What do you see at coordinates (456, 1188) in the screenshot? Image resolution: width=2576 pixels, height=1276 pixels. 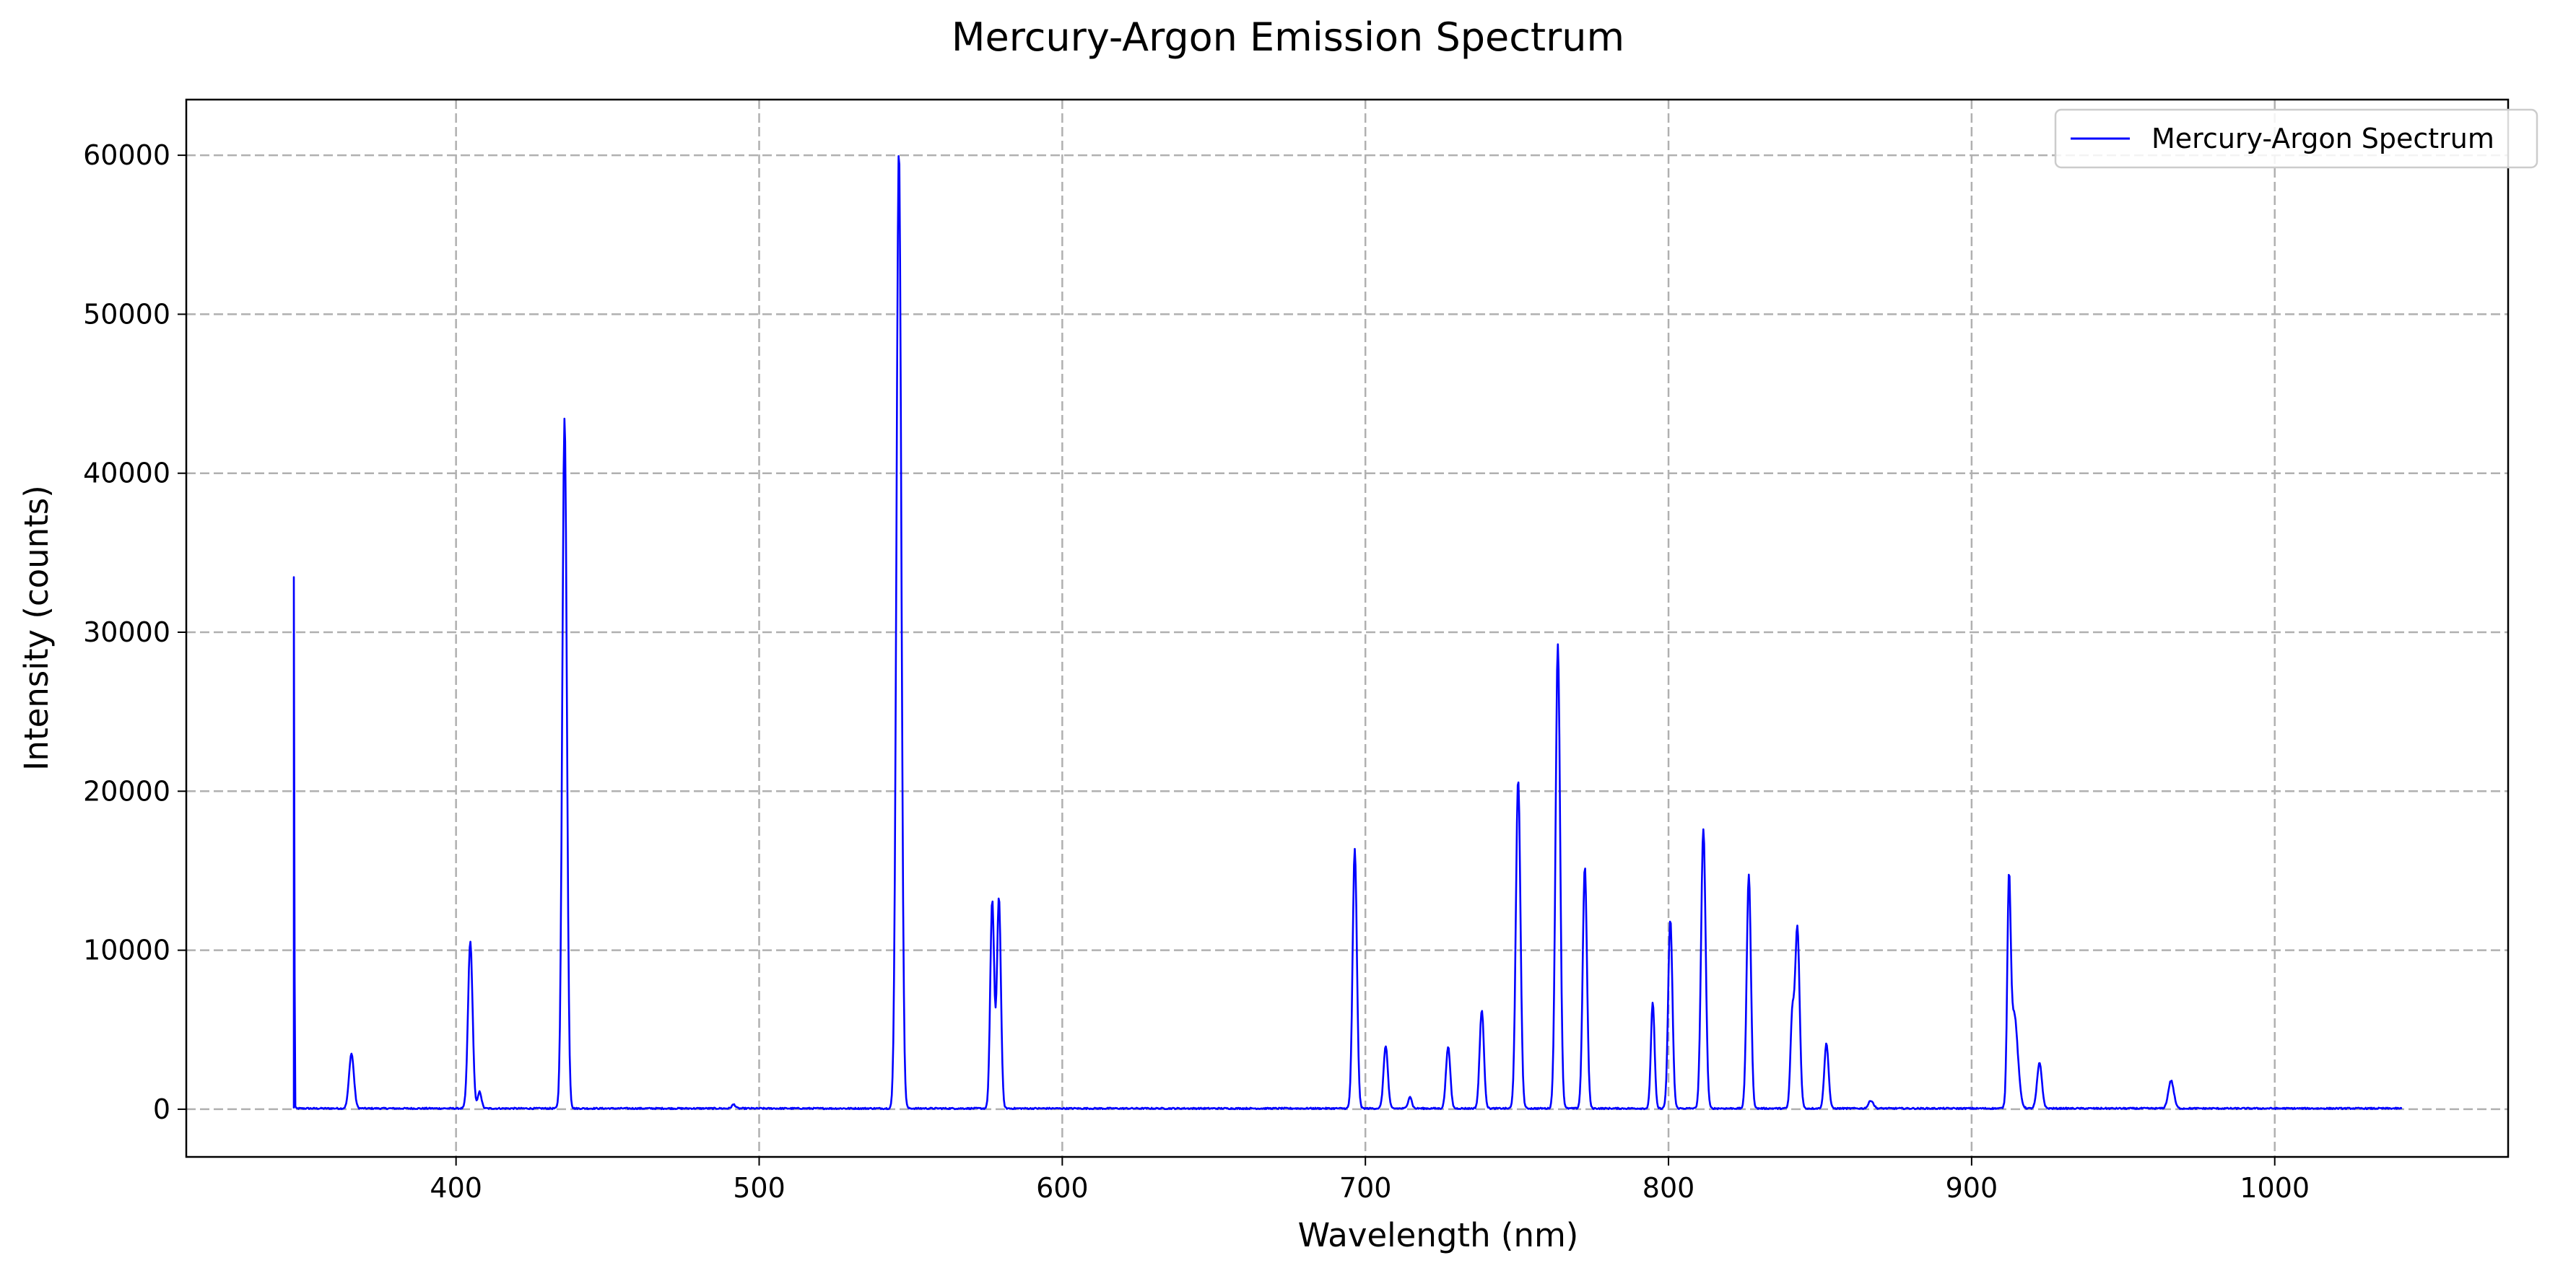 I see `x-tick-label: 400` at bounding box center [456, 1188].